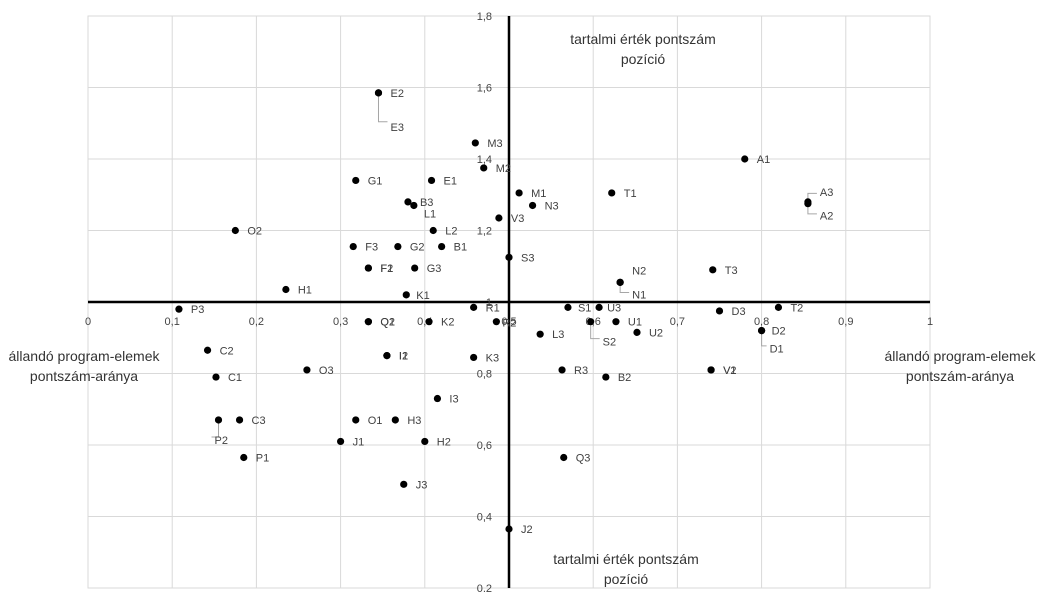 This screenshot has height=592, width=1047. Describe the element at coordinates (635, 323) in the screenshot. I see `point-label-U1: U1` at that location.